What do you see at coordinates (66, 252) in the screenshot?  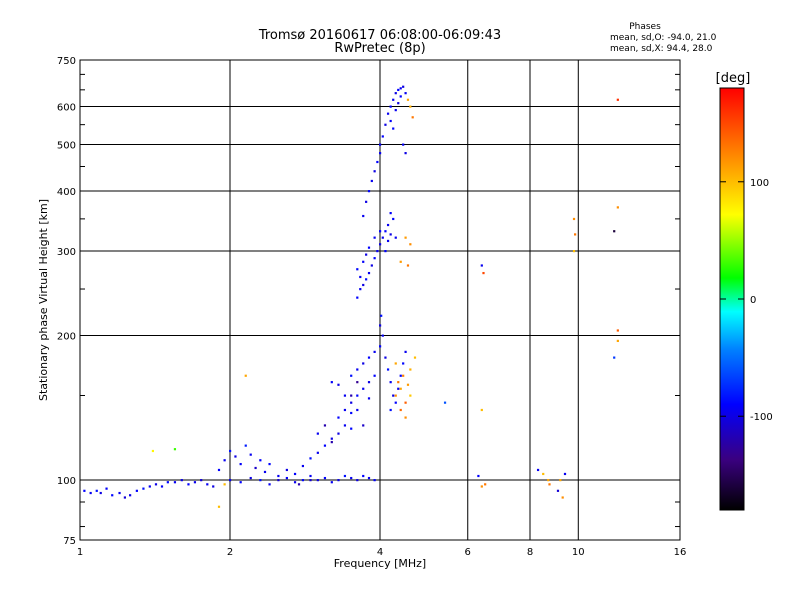 I see `y-tick-label: 300` at bounding box center [66, 252].